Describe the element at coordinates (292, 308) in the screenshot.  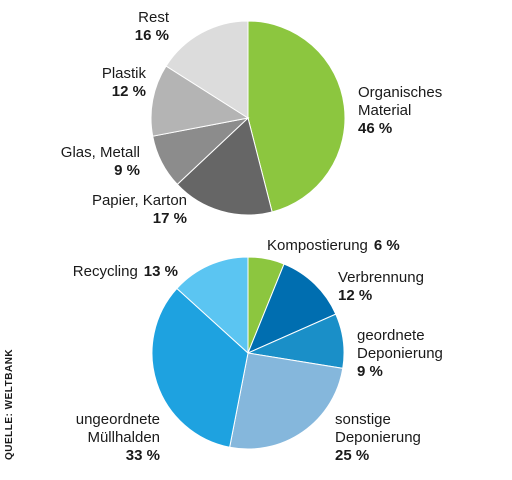
I see `pie-slice-verbrennung` at that location.